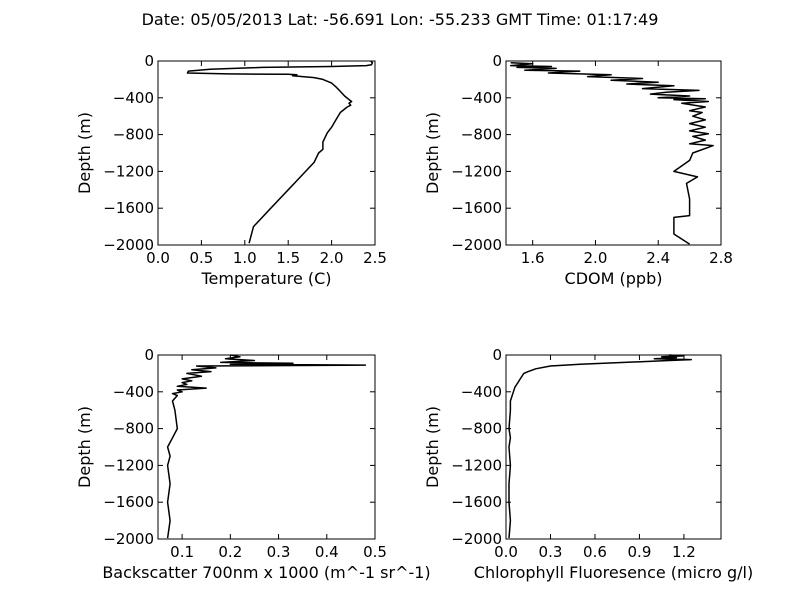 The width and height of the screenshot is (800, 600). I want to click on x-tick-label: 1.0, so click(245, 258).